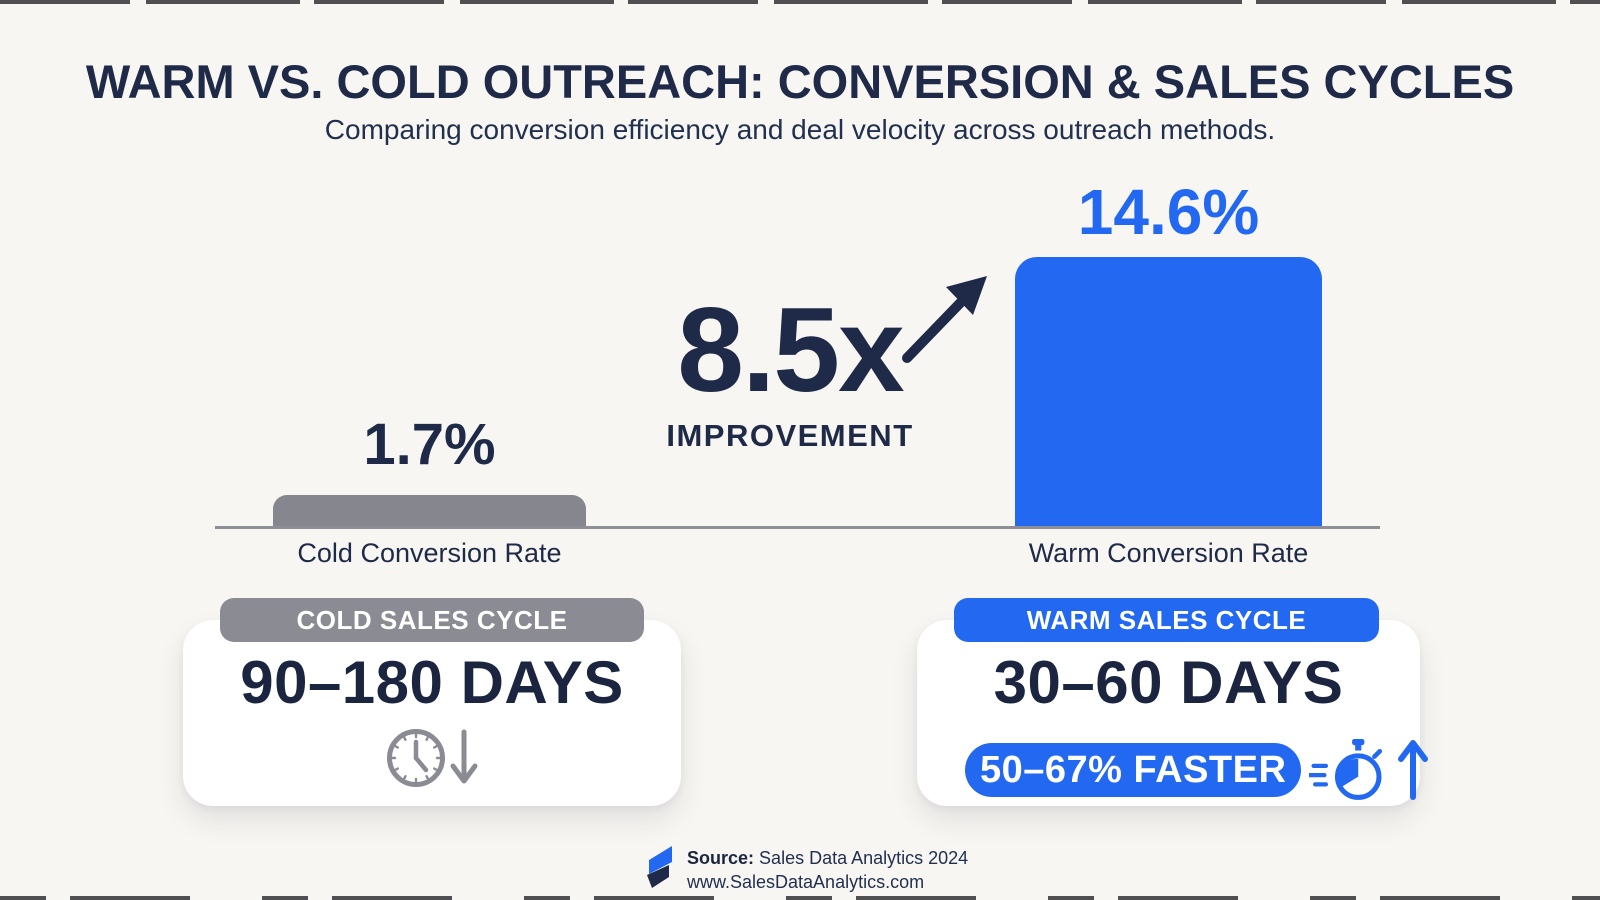 The image size is (1600, 900). What do you see at coordinates (659, 867) in the screenshot?
I see `sales-data-analytics-logo` at bounding box center [659, 867].